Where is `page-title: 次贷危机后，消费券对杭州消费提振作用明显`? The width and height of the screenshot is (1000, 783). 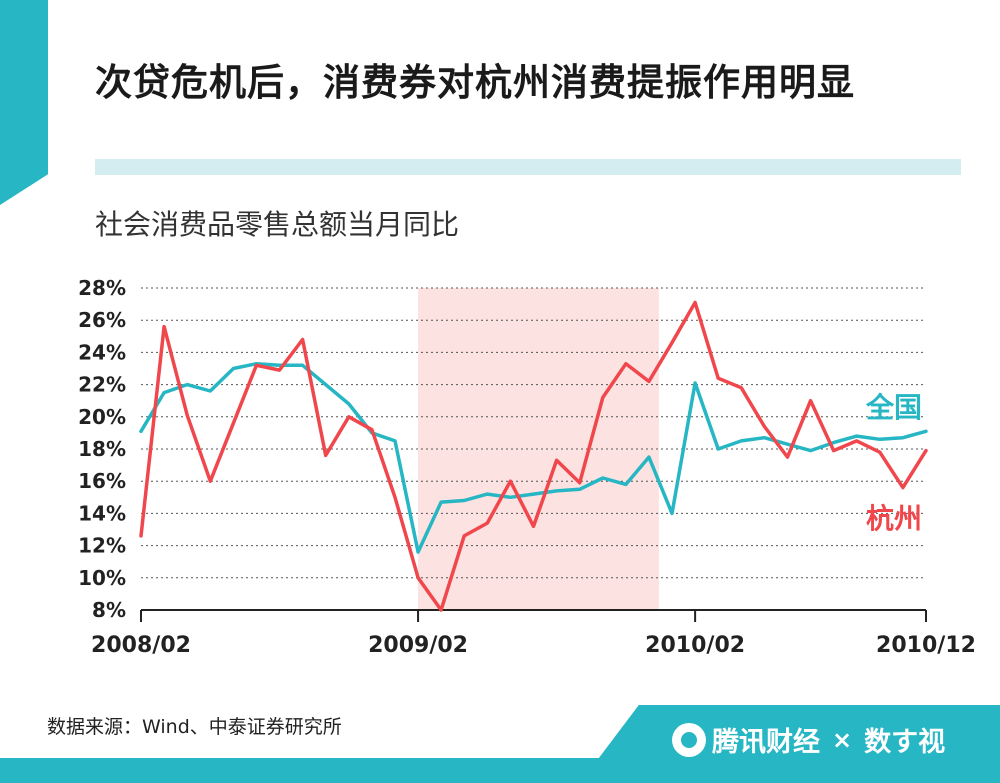 page-title: 次贷危机后，消费券对杭州消费提振作用明显 is located at coordinates (475, 82).